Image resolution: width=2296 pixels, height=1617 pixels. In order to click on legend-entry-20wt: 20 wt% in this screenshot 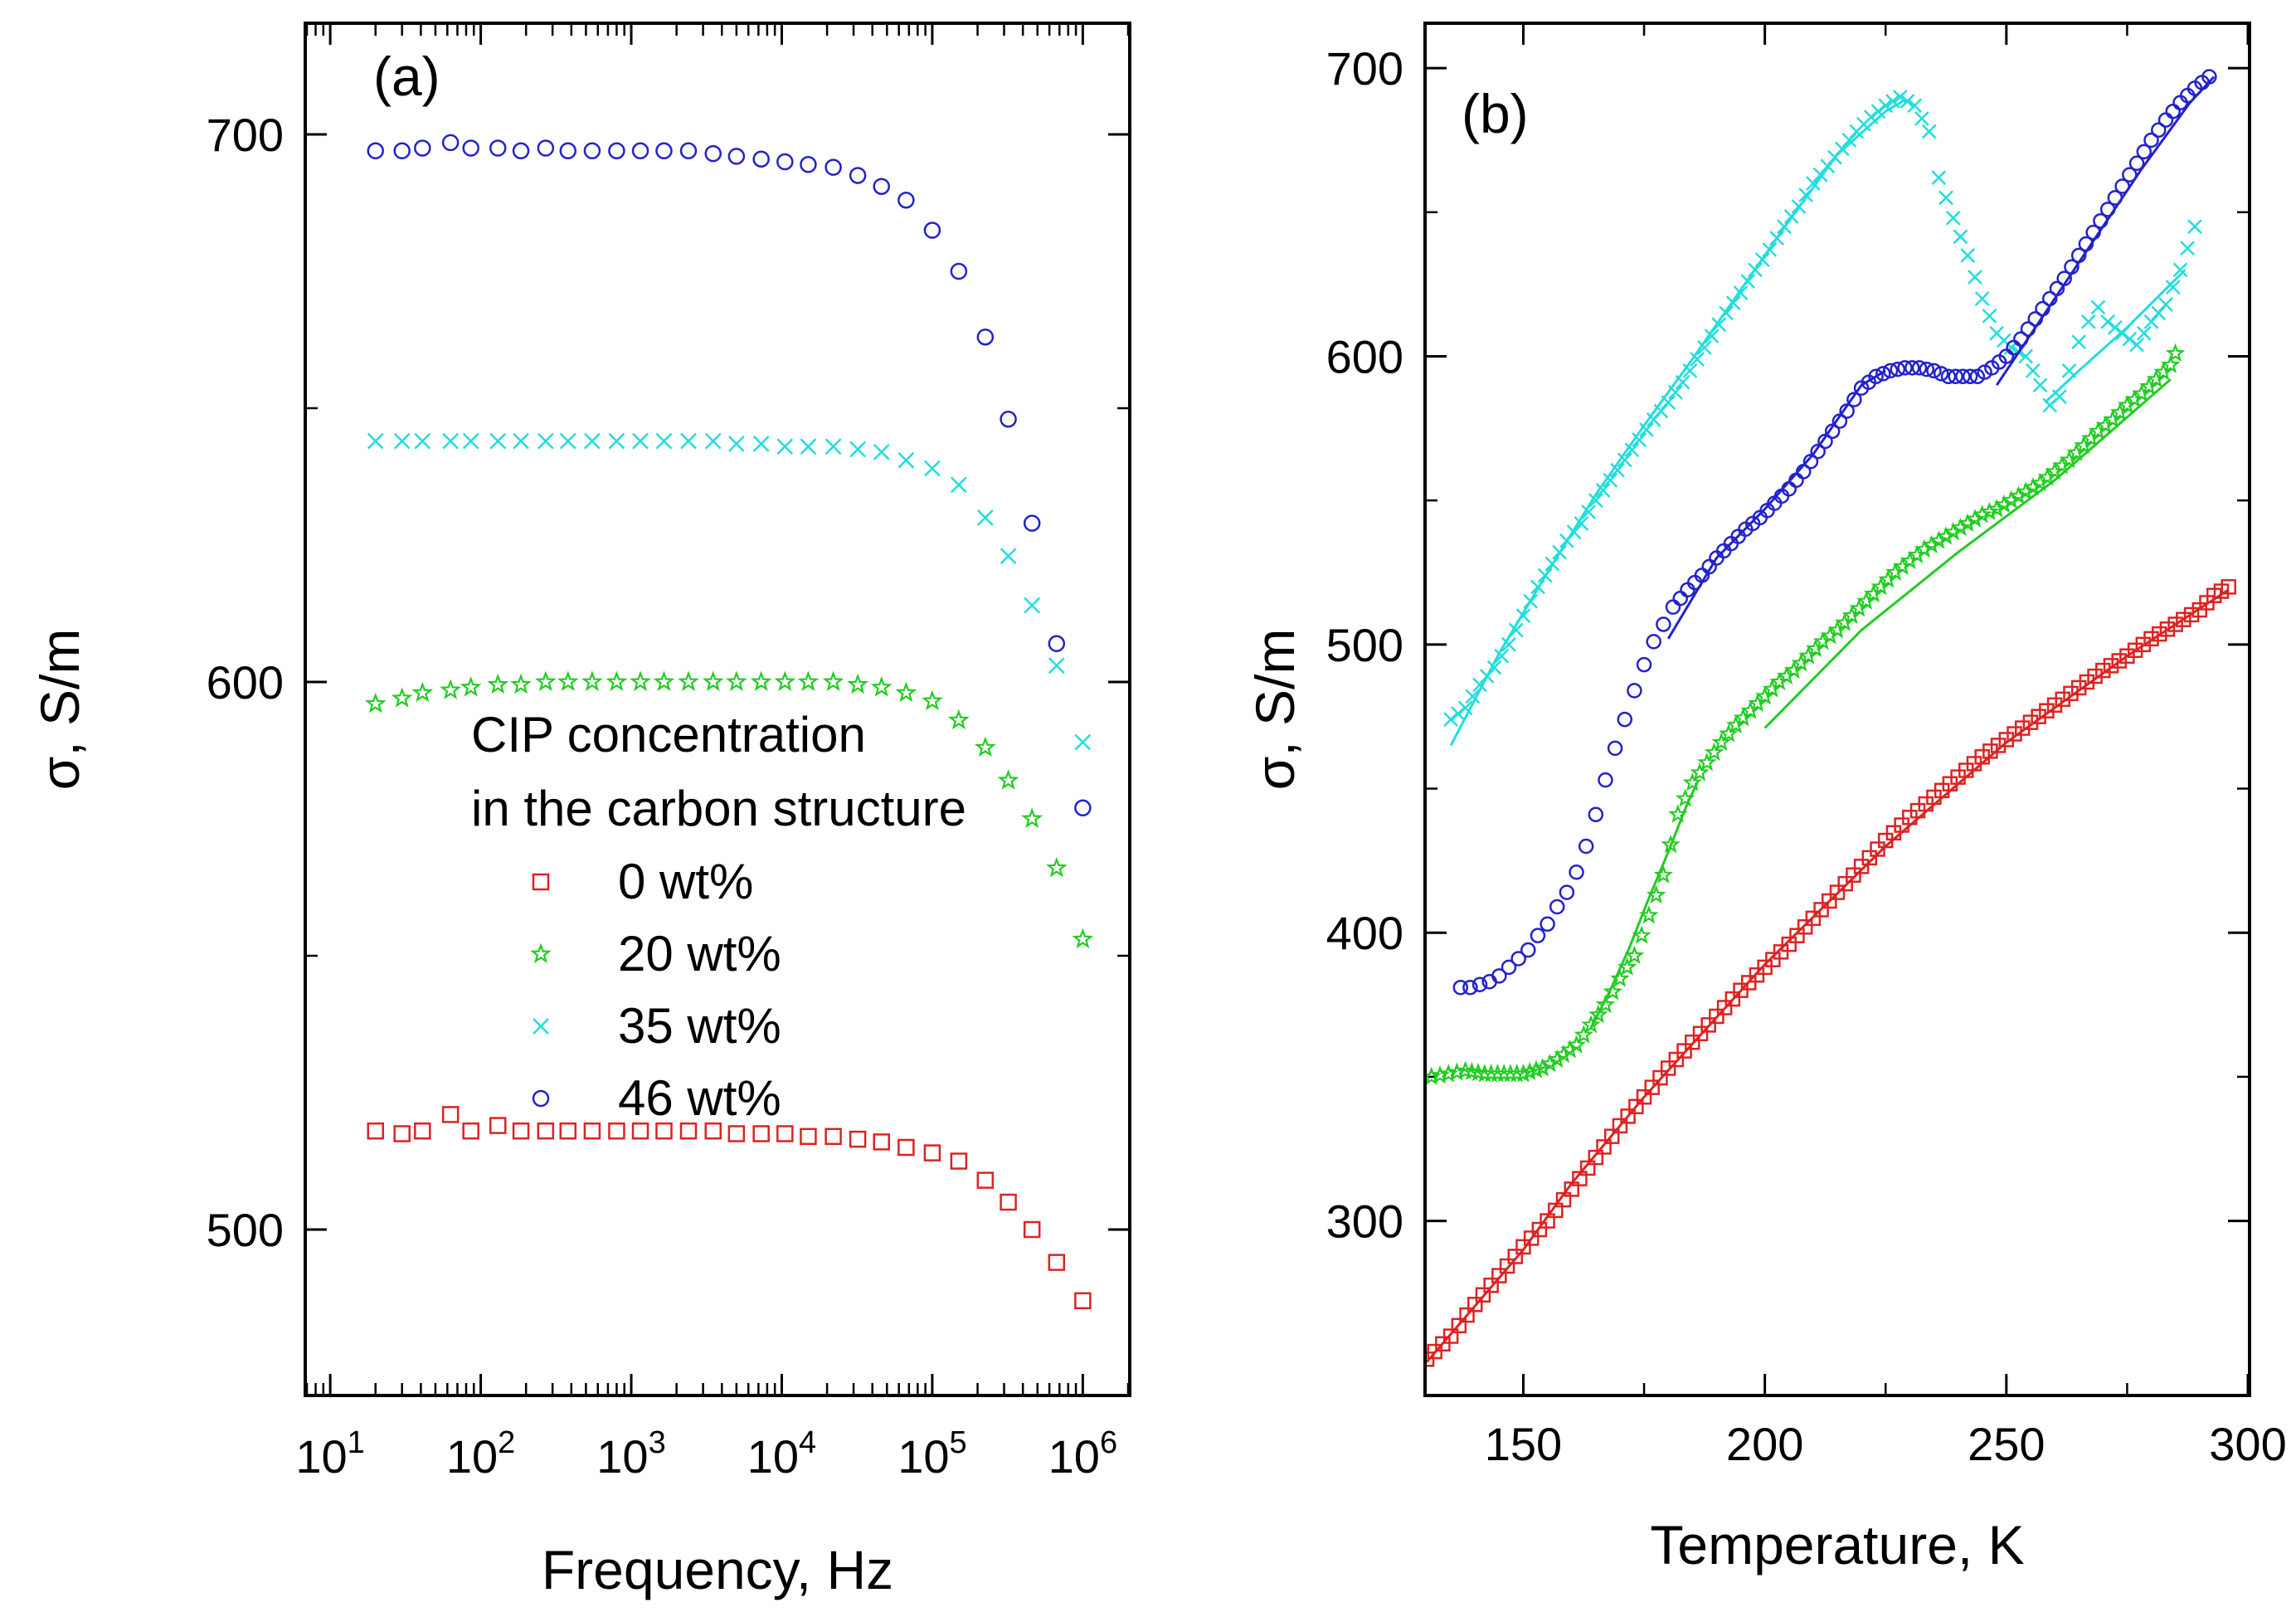, I will do `click(700, 953)`.